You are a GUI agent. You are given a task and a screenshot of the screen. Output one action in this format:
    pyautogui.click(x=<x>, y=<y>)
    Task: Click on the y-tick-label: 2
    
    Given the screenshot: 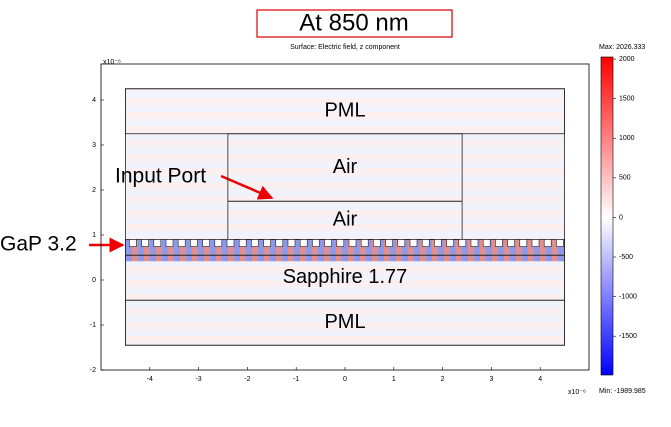 What is the action you would take?
    pyautogui.click(x=94, y=190)
    